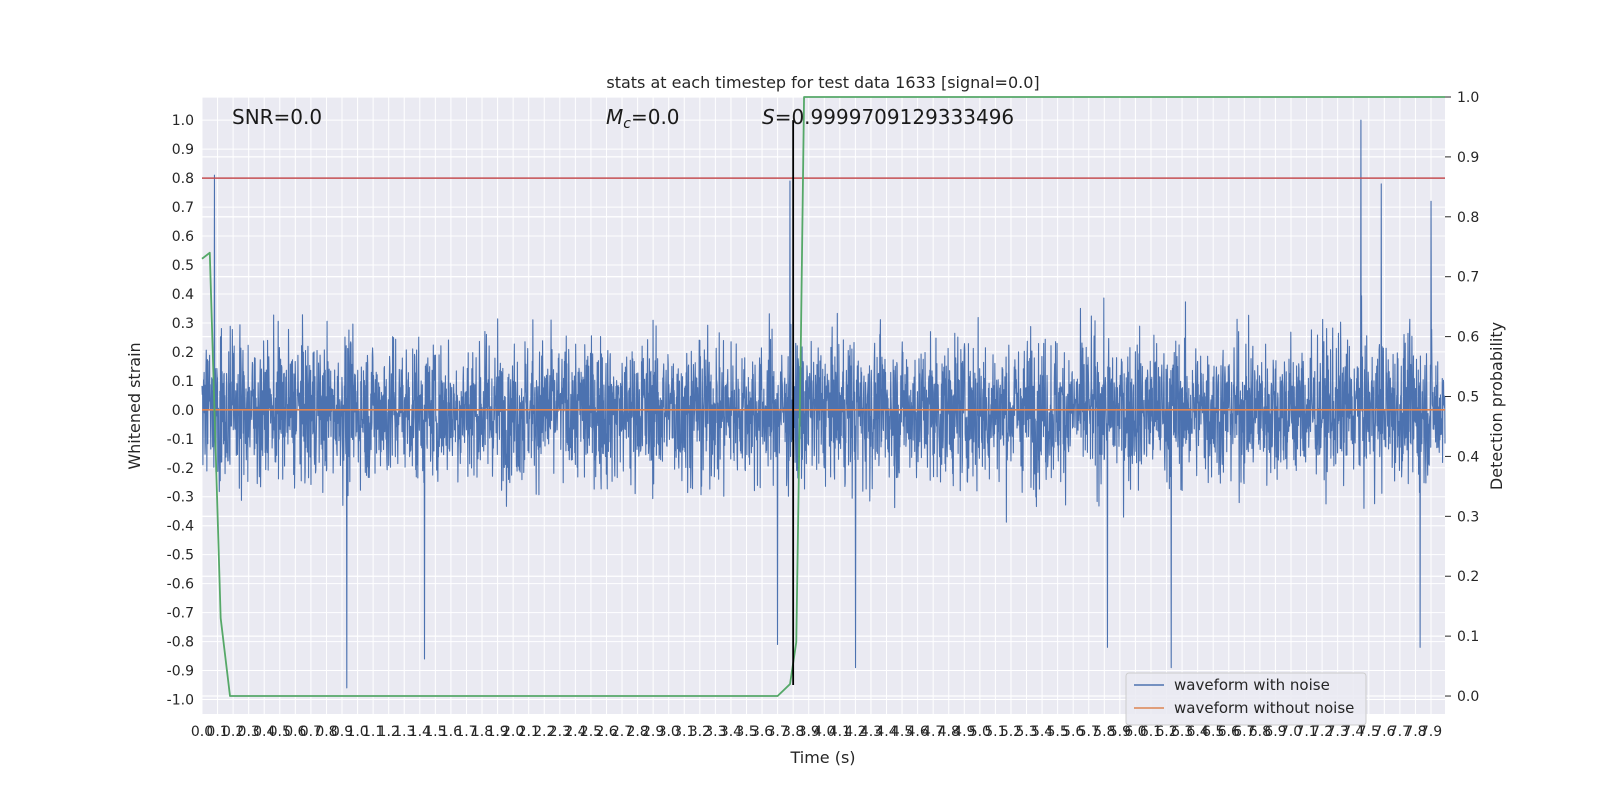 This screenshot has height=800, width=1600. What do you see at coordinates (183, 295) in the screenshot?
I see `y-tick-label: 0.4` at bounding box center [183, 295].